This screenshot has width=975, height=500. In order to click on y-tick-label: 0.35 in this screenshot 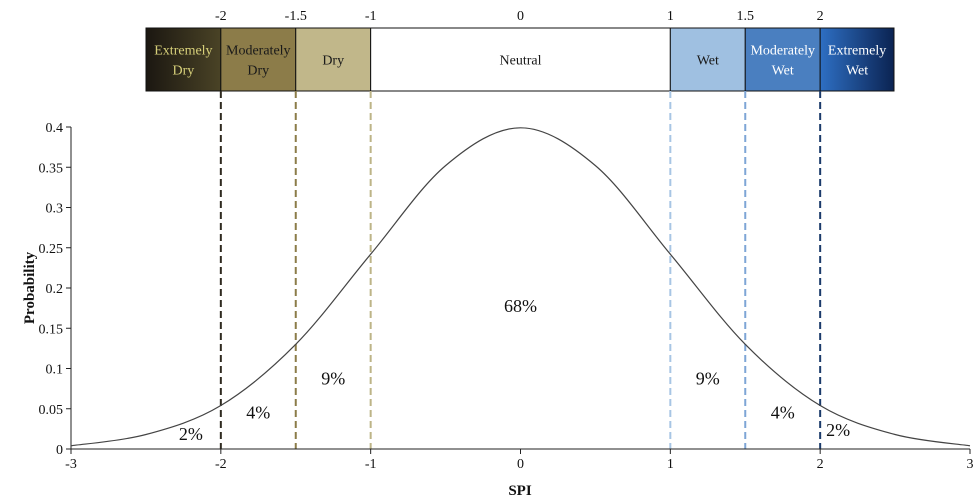, I will do `click(51, 168)`.